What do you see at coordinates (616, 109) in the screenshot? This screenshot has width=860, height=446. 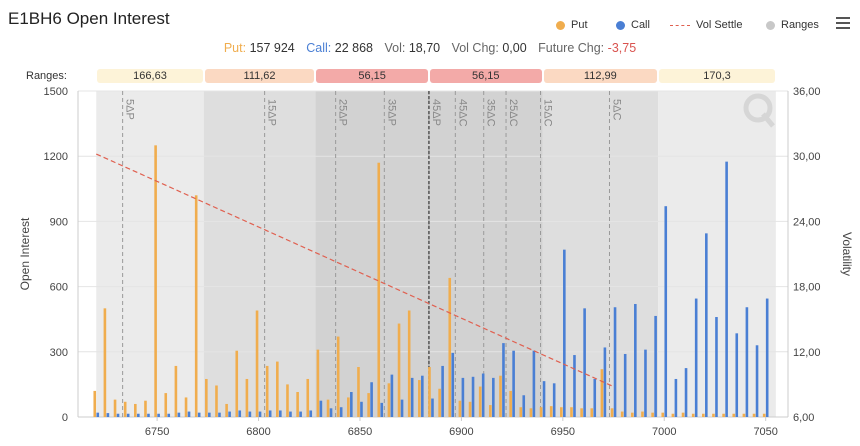 I see `delta-label: 5ΔC` at bounding box center [616, 109].